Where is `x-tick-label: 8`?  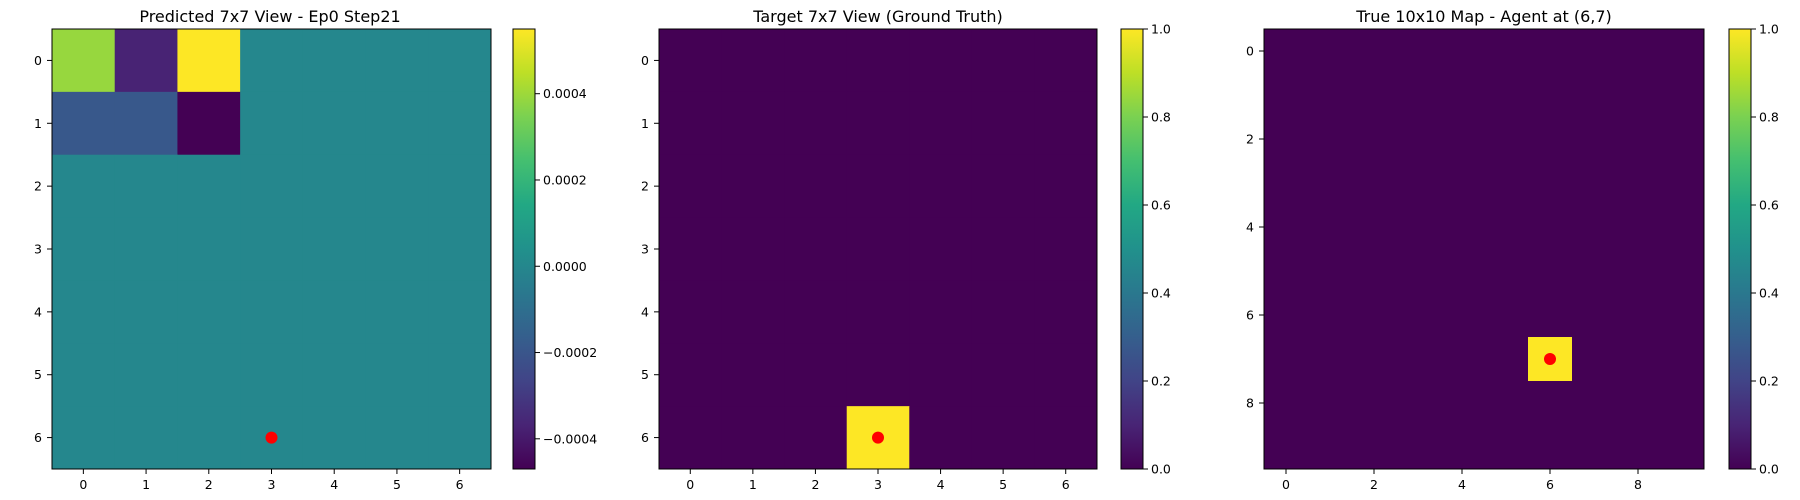
x-tick-label: 8 is located at coordinates (1638, 484).